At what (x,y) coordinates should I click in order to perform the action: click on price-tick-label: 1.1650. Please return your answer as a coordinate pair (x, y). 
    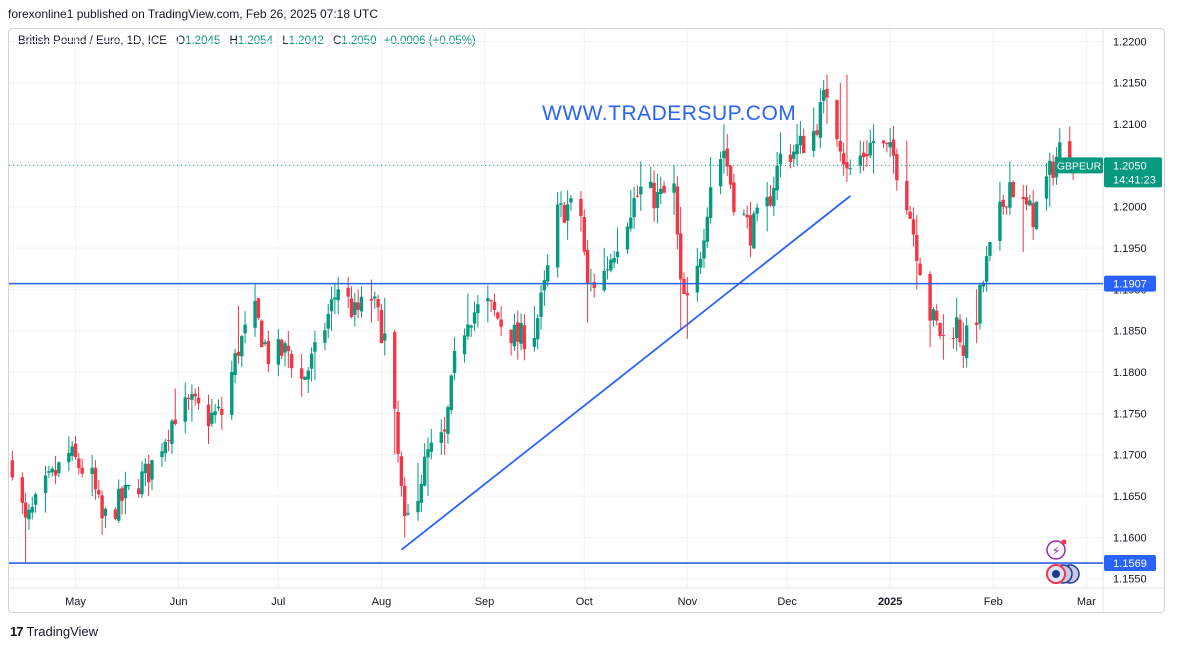
    Looking at the image, I should click on (1130, 497).